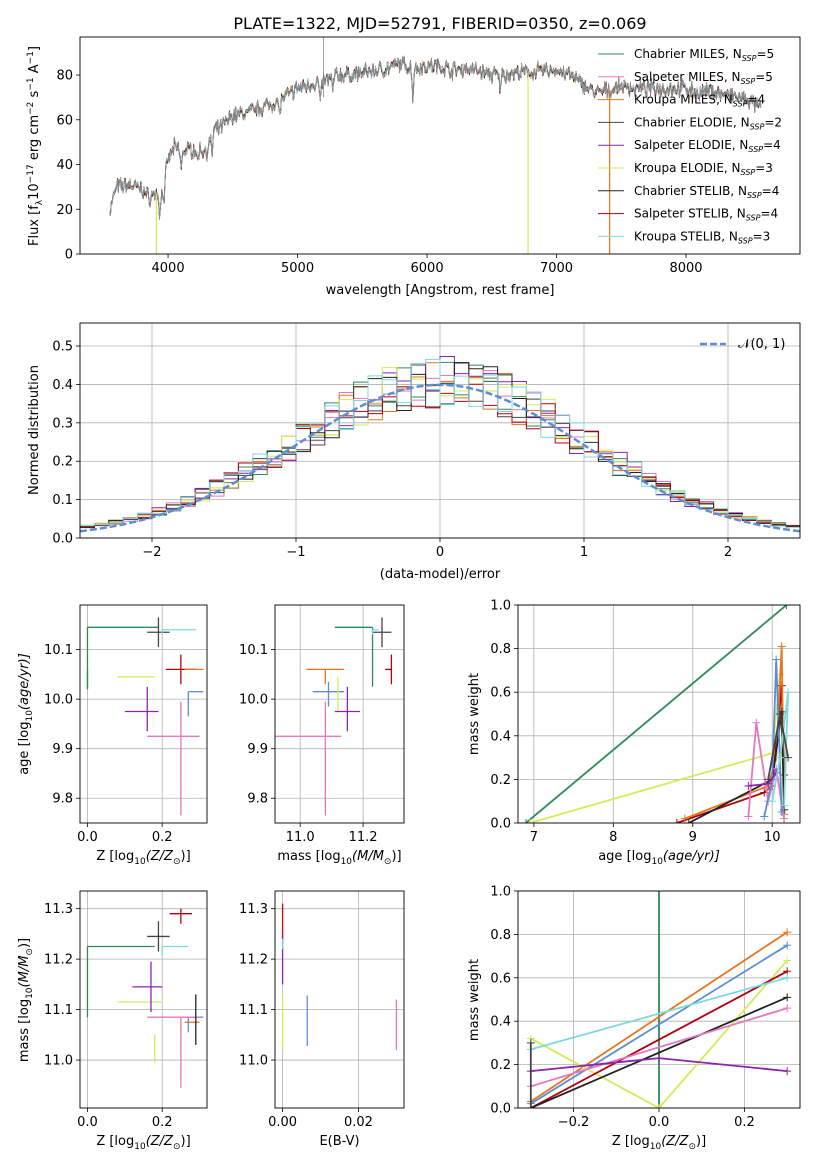 This screenshot has height=1170, width=819. What do you see at coordinates (253, 700) in the screenshot?
I see `y-tick-label: 10.0` at bounding box center [253, 700].